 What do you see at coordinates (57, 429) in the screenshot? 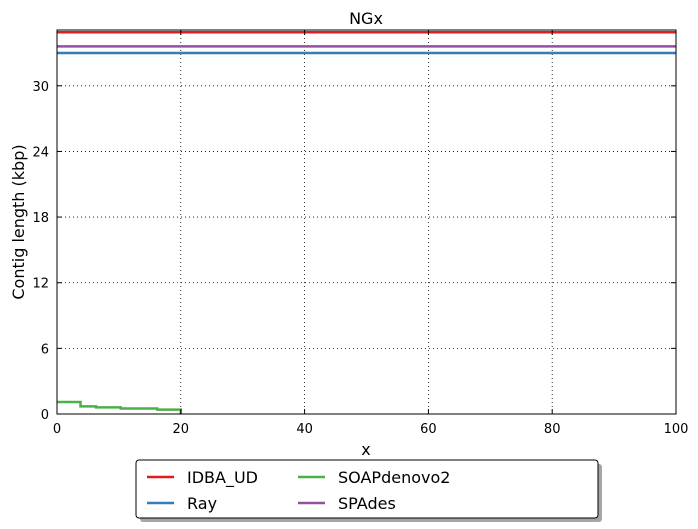
I see `x-tick-label: 0` at bounding box center [57, 429].